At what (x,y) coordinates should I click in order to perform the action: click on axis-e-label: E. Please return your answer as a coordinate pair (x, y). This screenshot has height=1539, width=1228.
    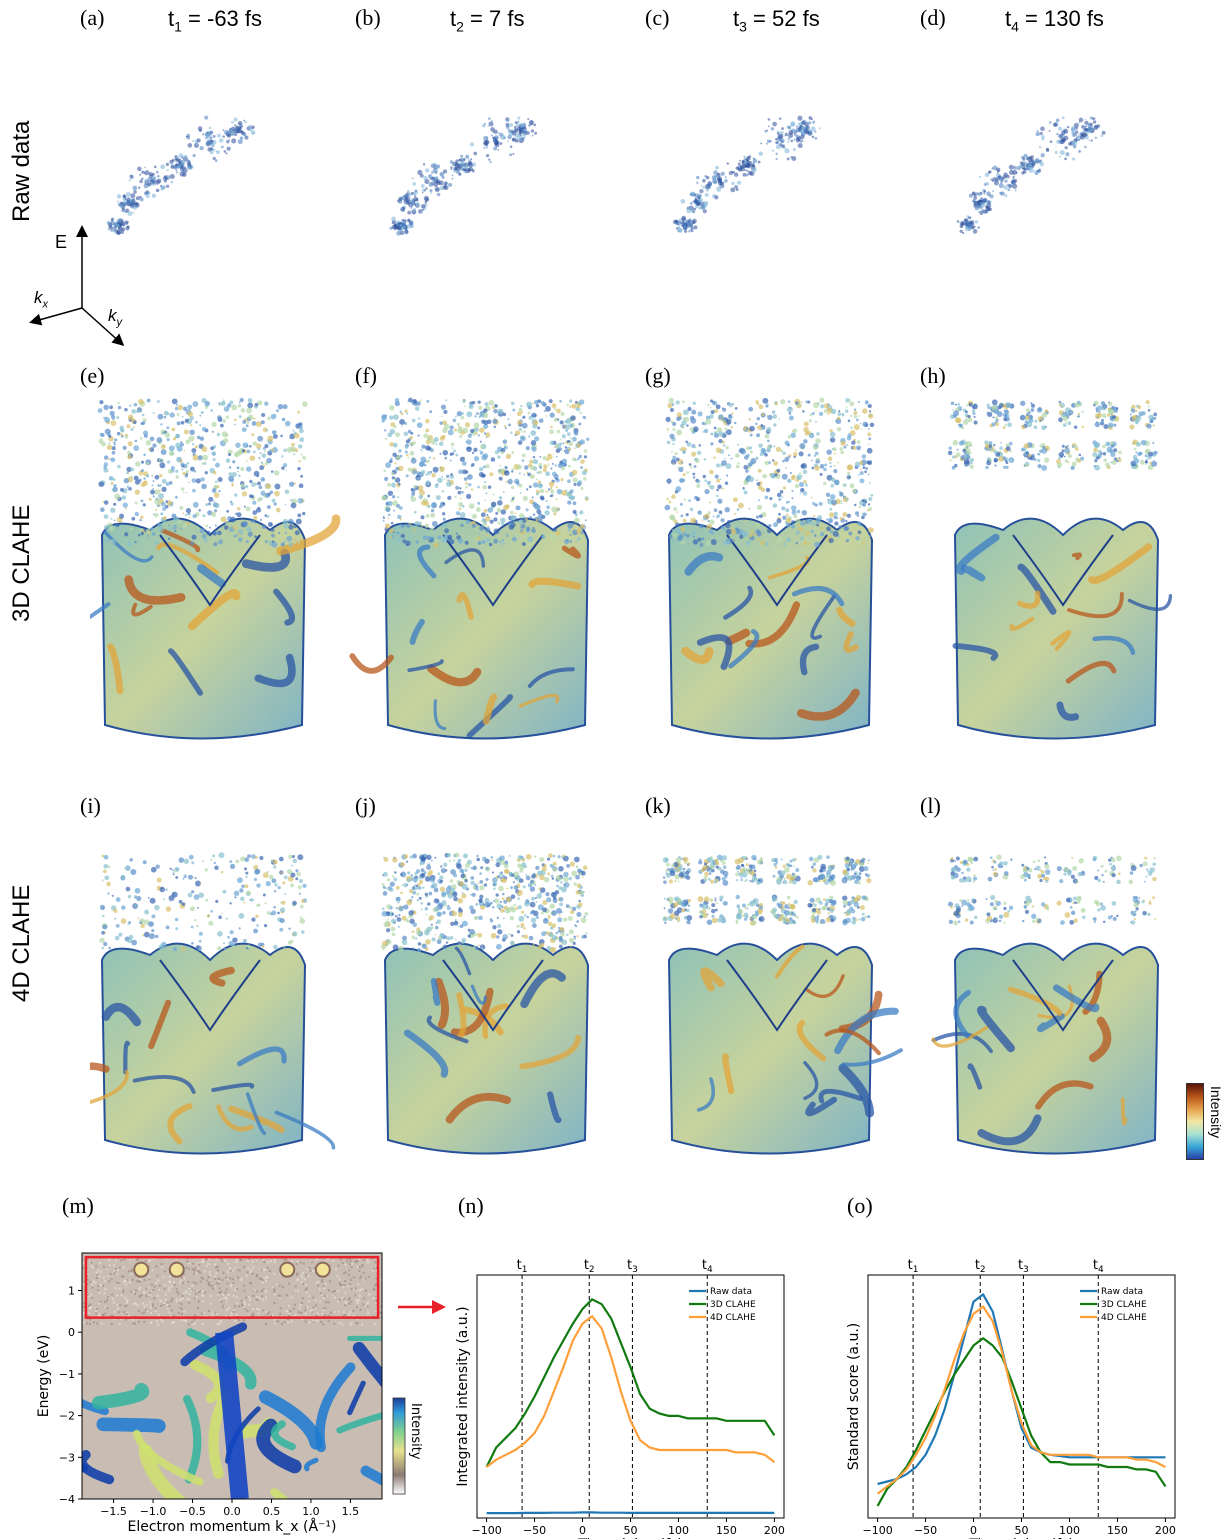
    Looking at the image, I should click on (61, 242).